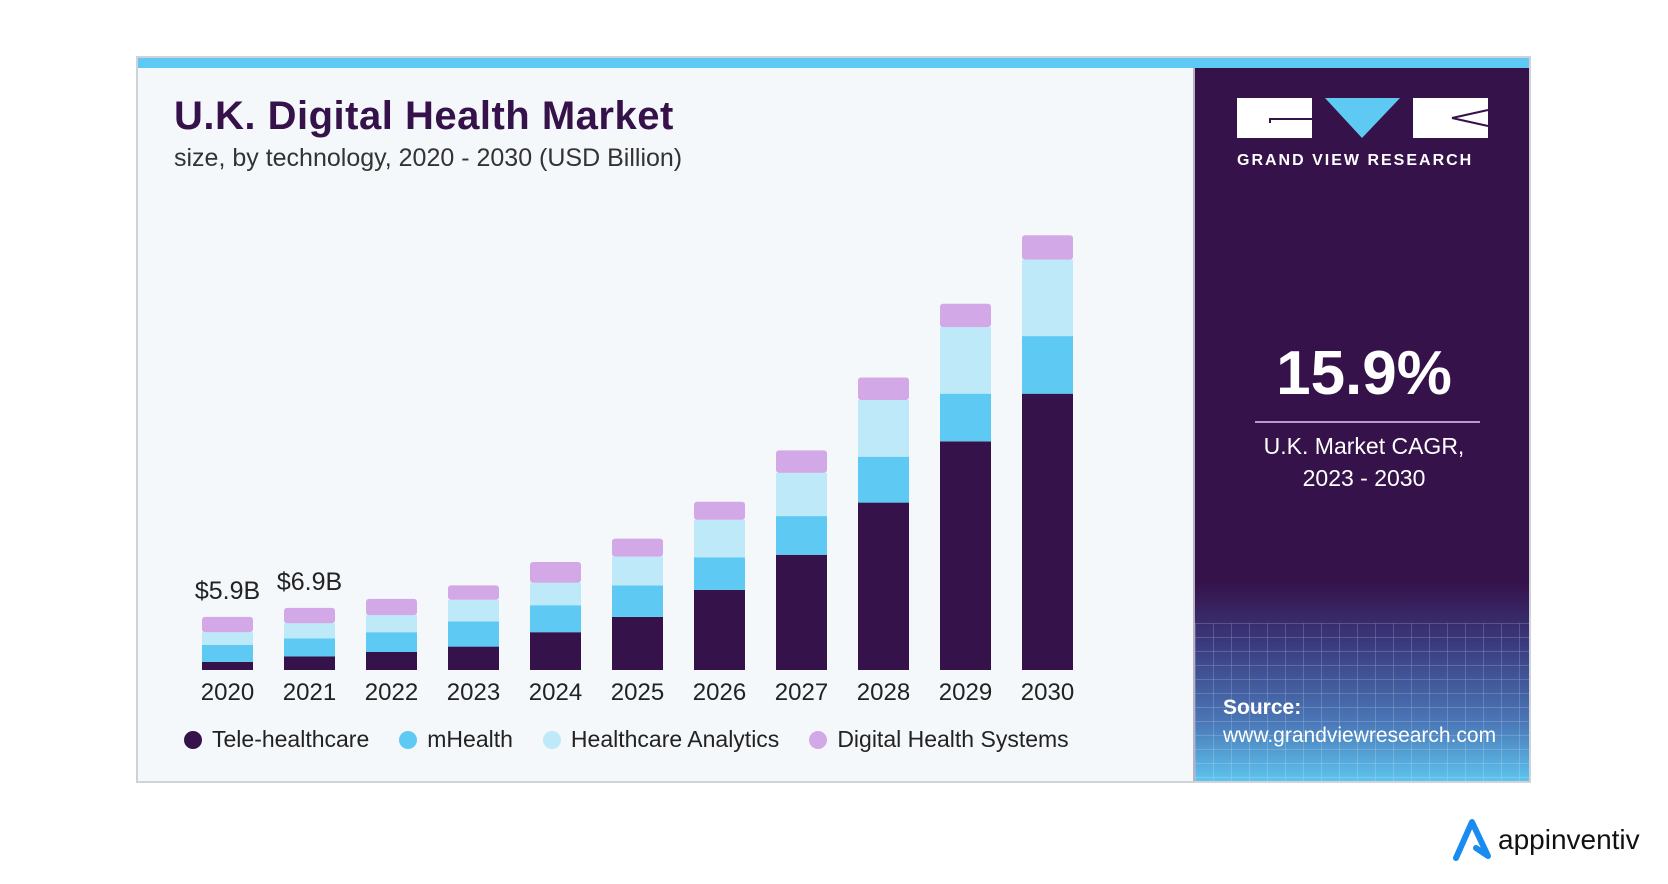 This screenshot has width=1668, height=884. Describe the element at coordinates (883, 428) in the screenshot. I see `bar-segment-healthcare-analytics-2028` at that location.